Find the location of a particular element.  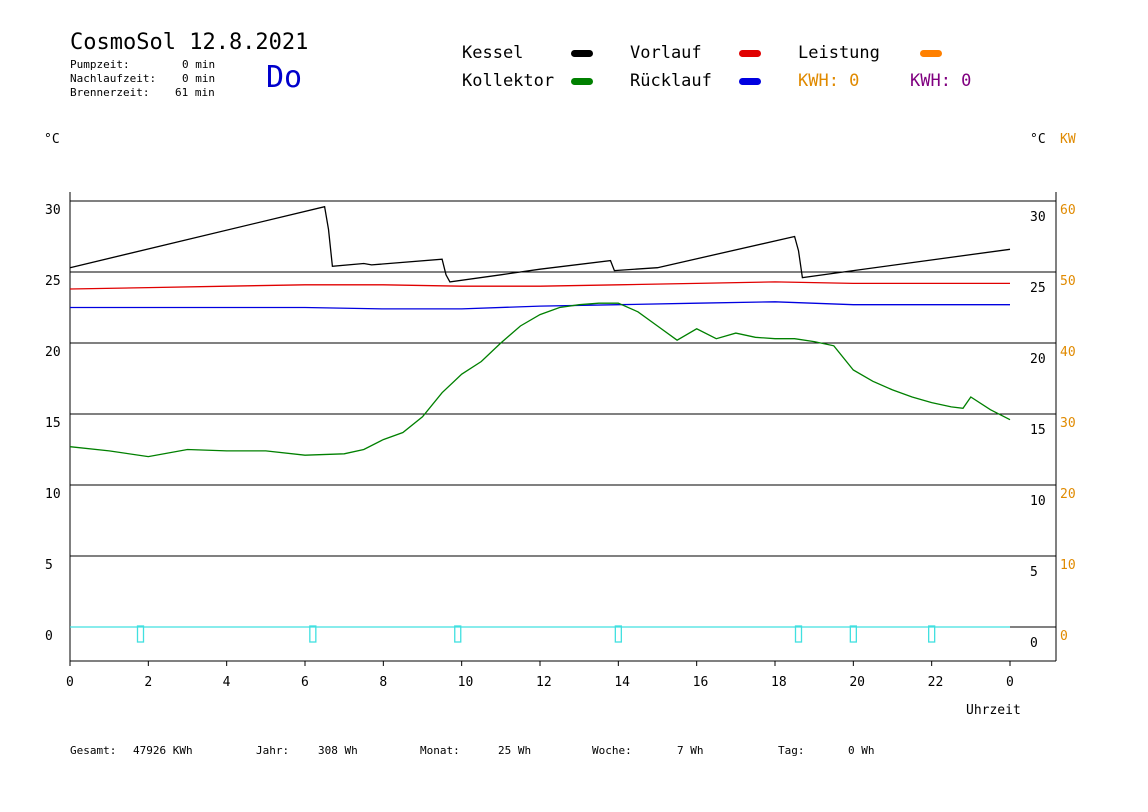

x-tick-label: 6 is located at coordinates (305, 682).